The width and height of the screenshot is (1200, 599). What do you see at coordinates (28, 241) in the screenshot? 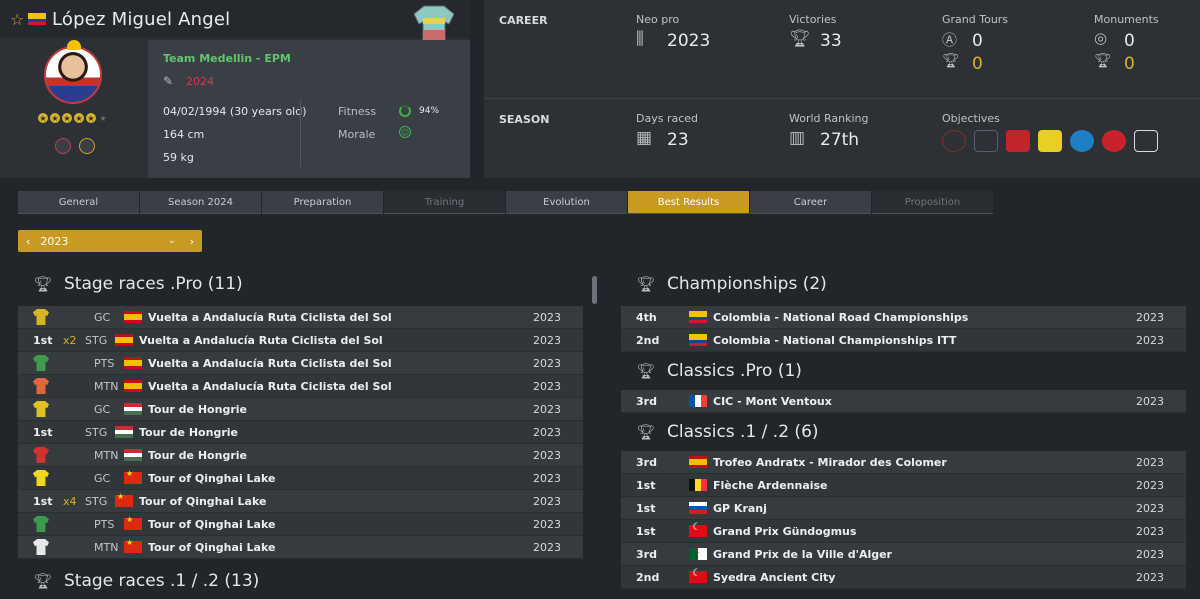
I see `chevron-left-icon: ‹` at bounding box center [28, 241].